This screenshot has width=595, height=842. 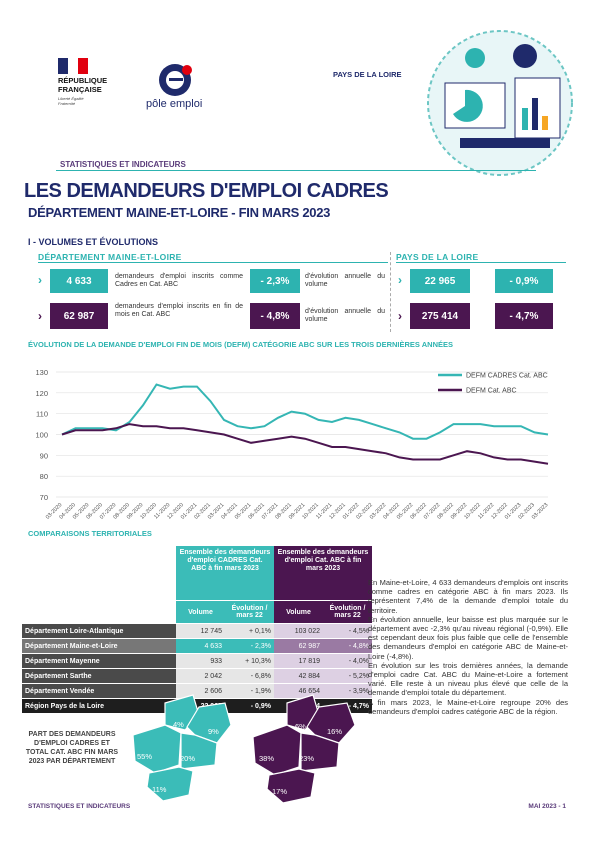 I want to click on pole-emploi-logo, so click(x=175, y=80).